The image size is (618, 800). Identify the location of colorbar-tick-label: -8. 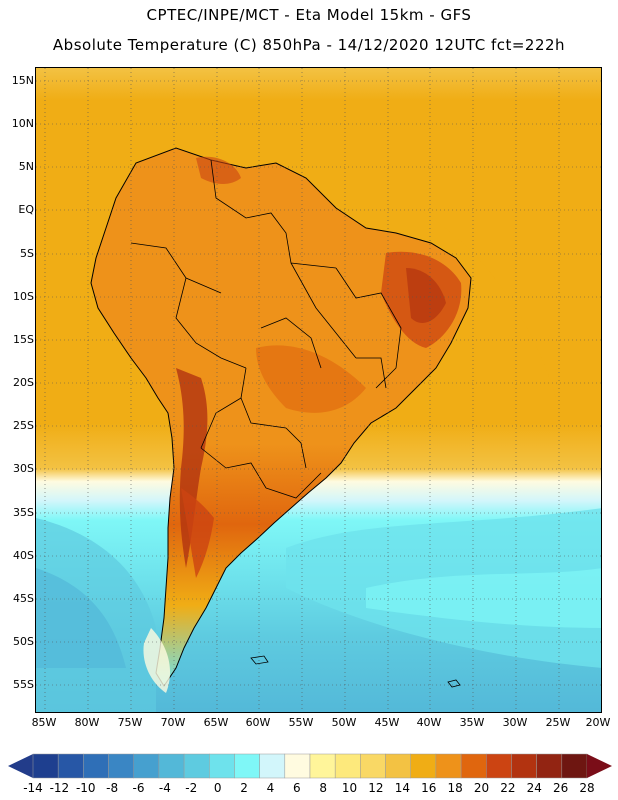
(112, 788).